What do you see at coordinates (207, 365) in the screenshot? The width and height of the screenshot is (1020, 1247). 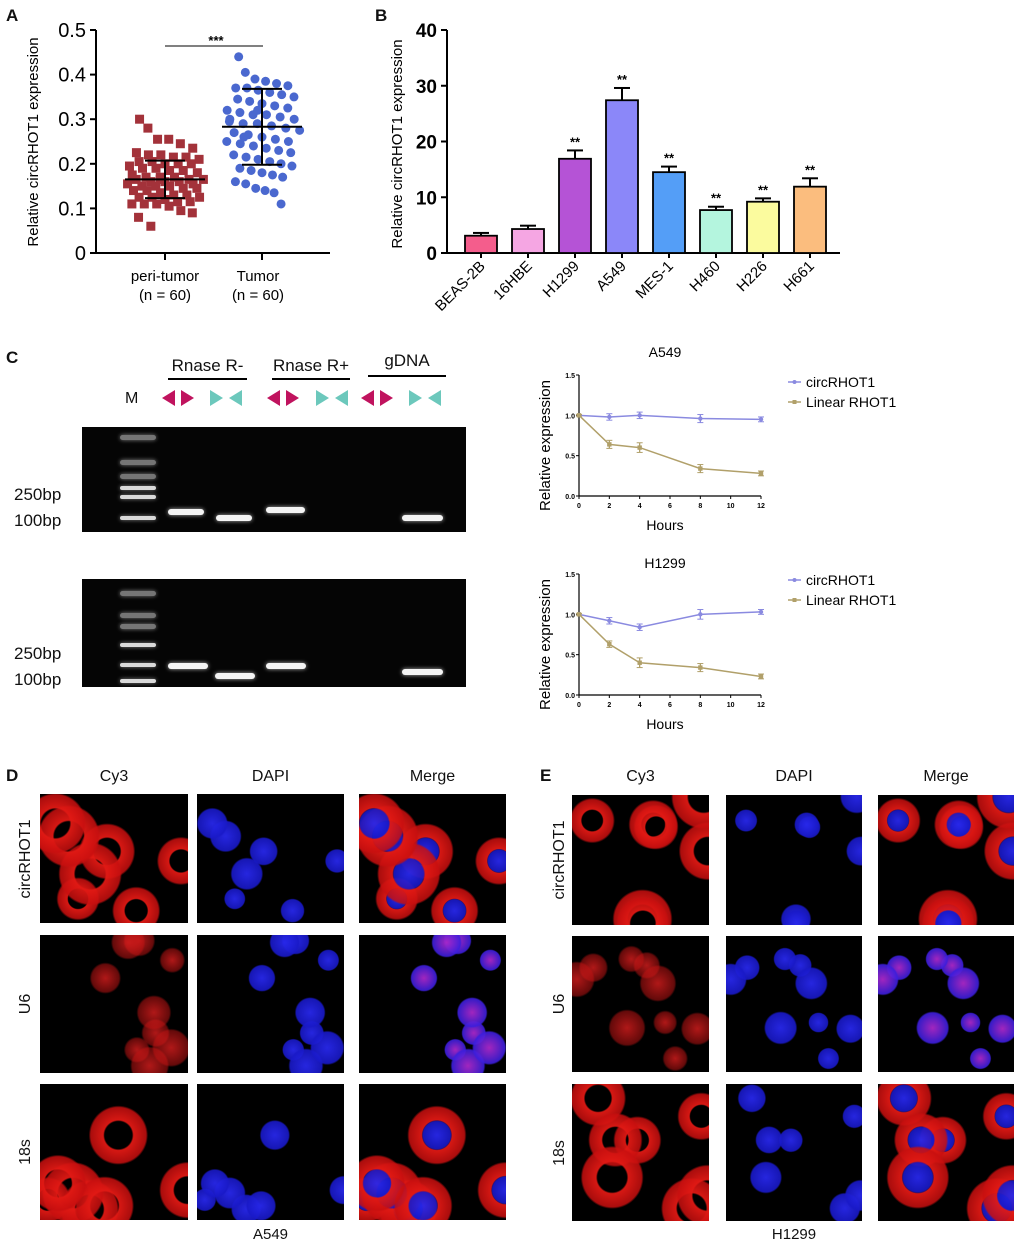 I see `gel-group-label: Rnase R-` at bounding box center [207, 365].